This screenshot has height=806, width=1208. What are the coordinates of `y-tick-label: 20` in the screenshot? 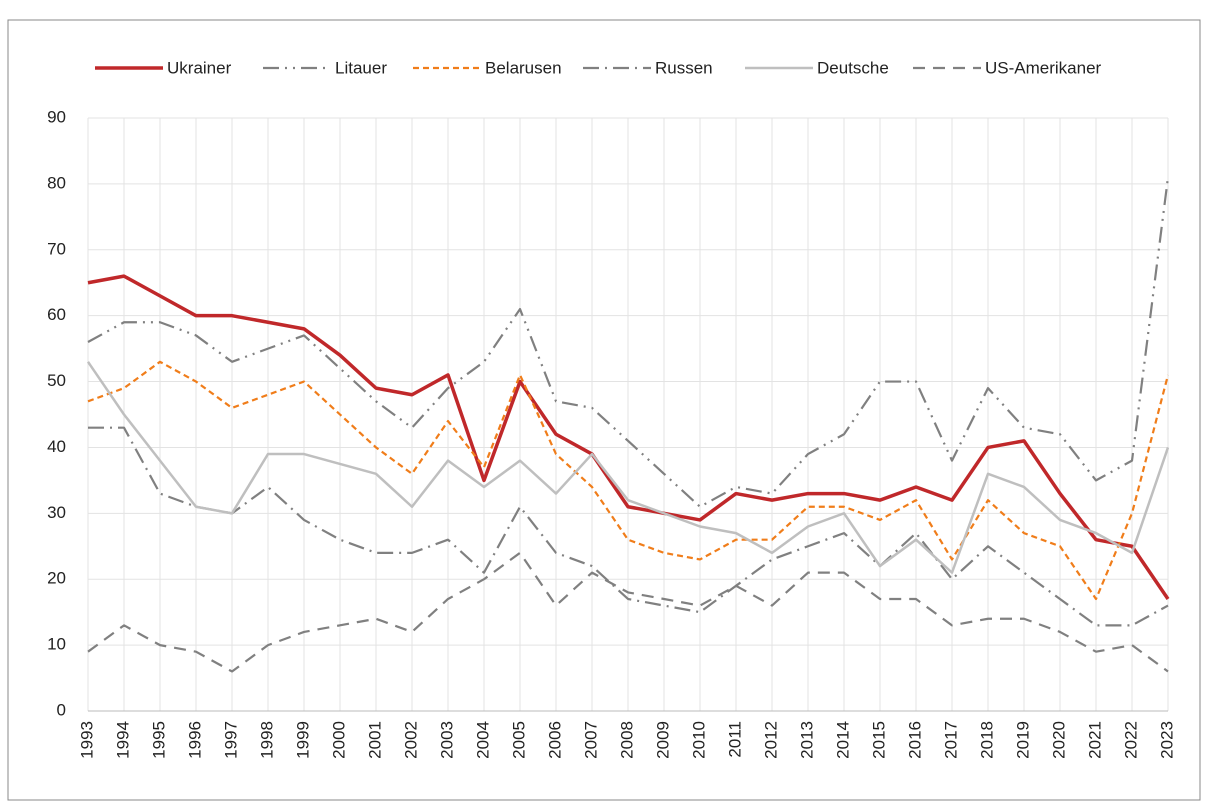 It's located at (56, 578).